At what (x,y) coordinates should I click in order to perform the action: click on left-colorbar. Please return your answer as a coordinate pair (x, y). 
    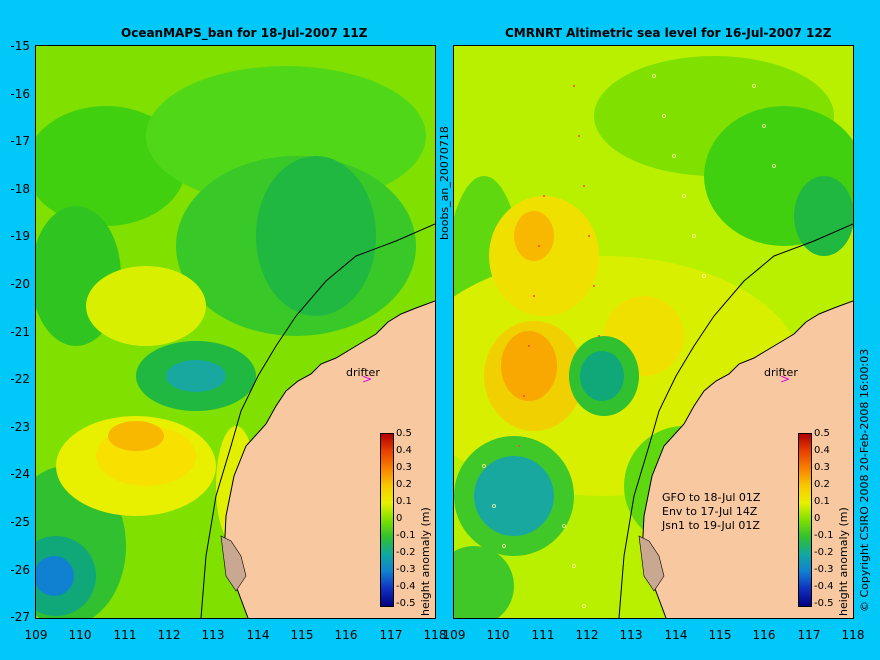
    Looking at the image, I should click on (387, 520).